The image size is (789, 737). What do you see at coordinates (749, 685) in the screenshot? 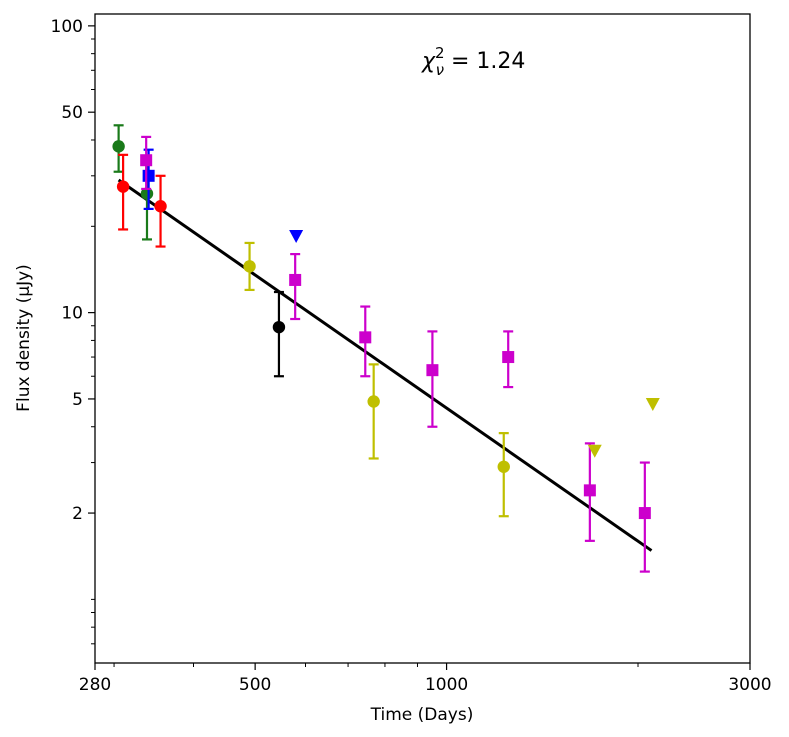
I see `x-tick-label: 3000` at bounding box center [749, 685].